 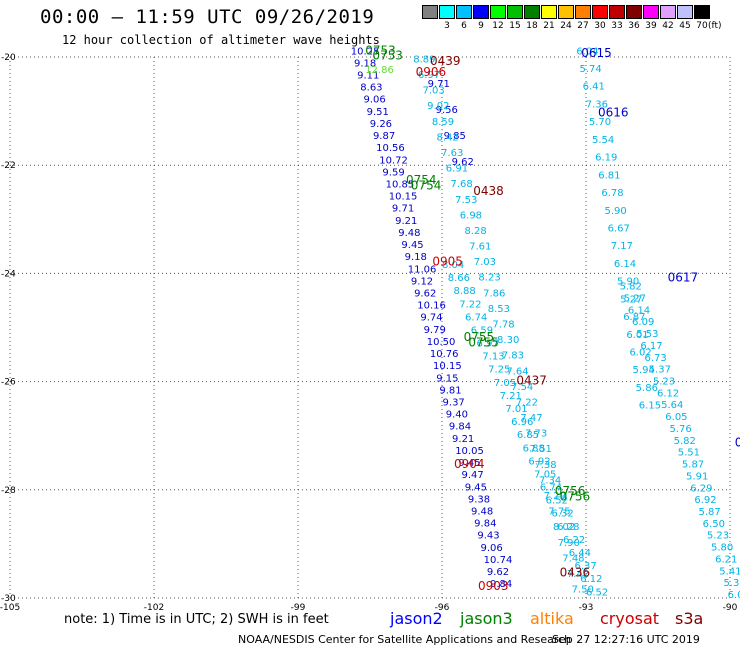 What do you see at coordinates (559, 512) in the screenshot?
I see `wave-height-value: 7.75` at bounding box center [559, 512].